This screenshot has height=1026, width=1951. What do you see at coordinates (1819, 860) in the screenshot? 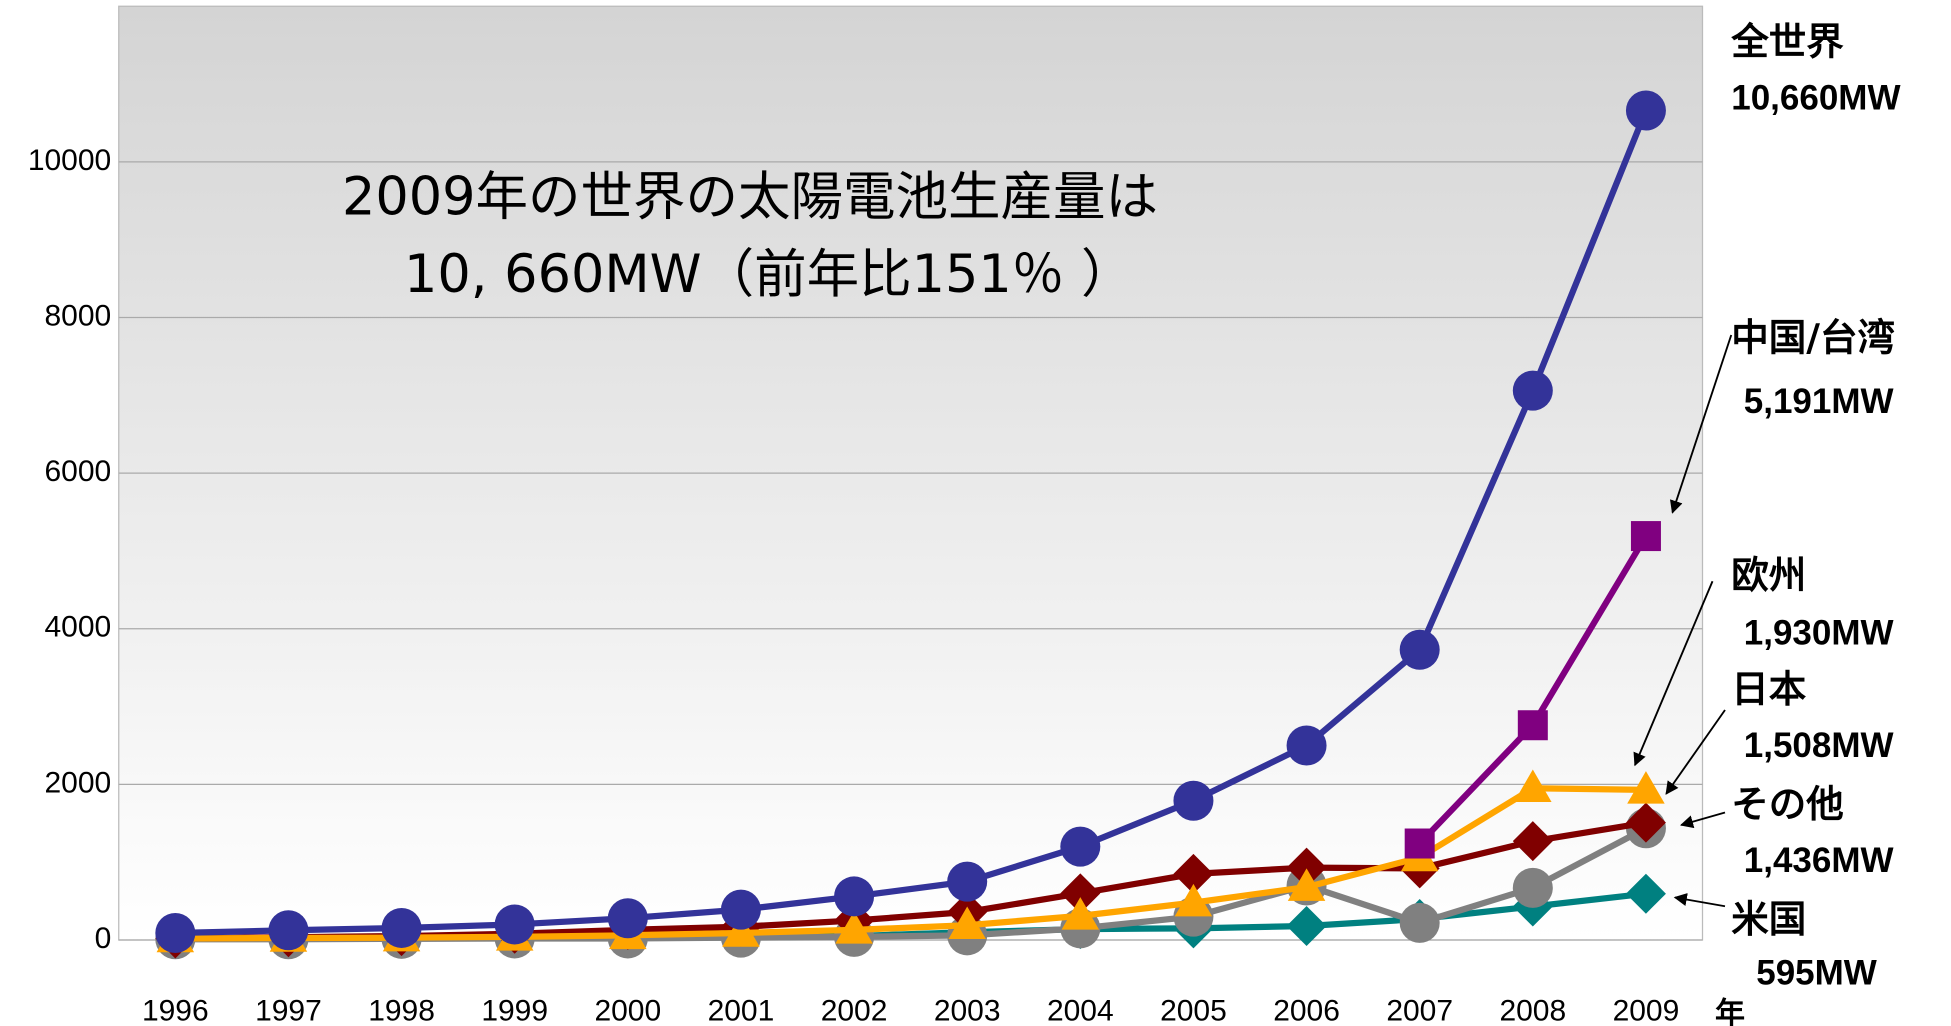
I see `value-label: 1,436MW` at bounding box center [1819, 860].